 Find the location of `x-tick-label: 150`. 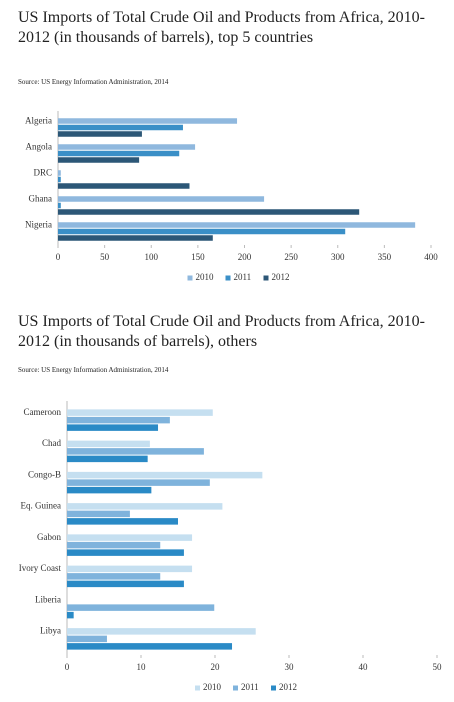

x-tick-label: 150 is located at coordinates (198, 257).